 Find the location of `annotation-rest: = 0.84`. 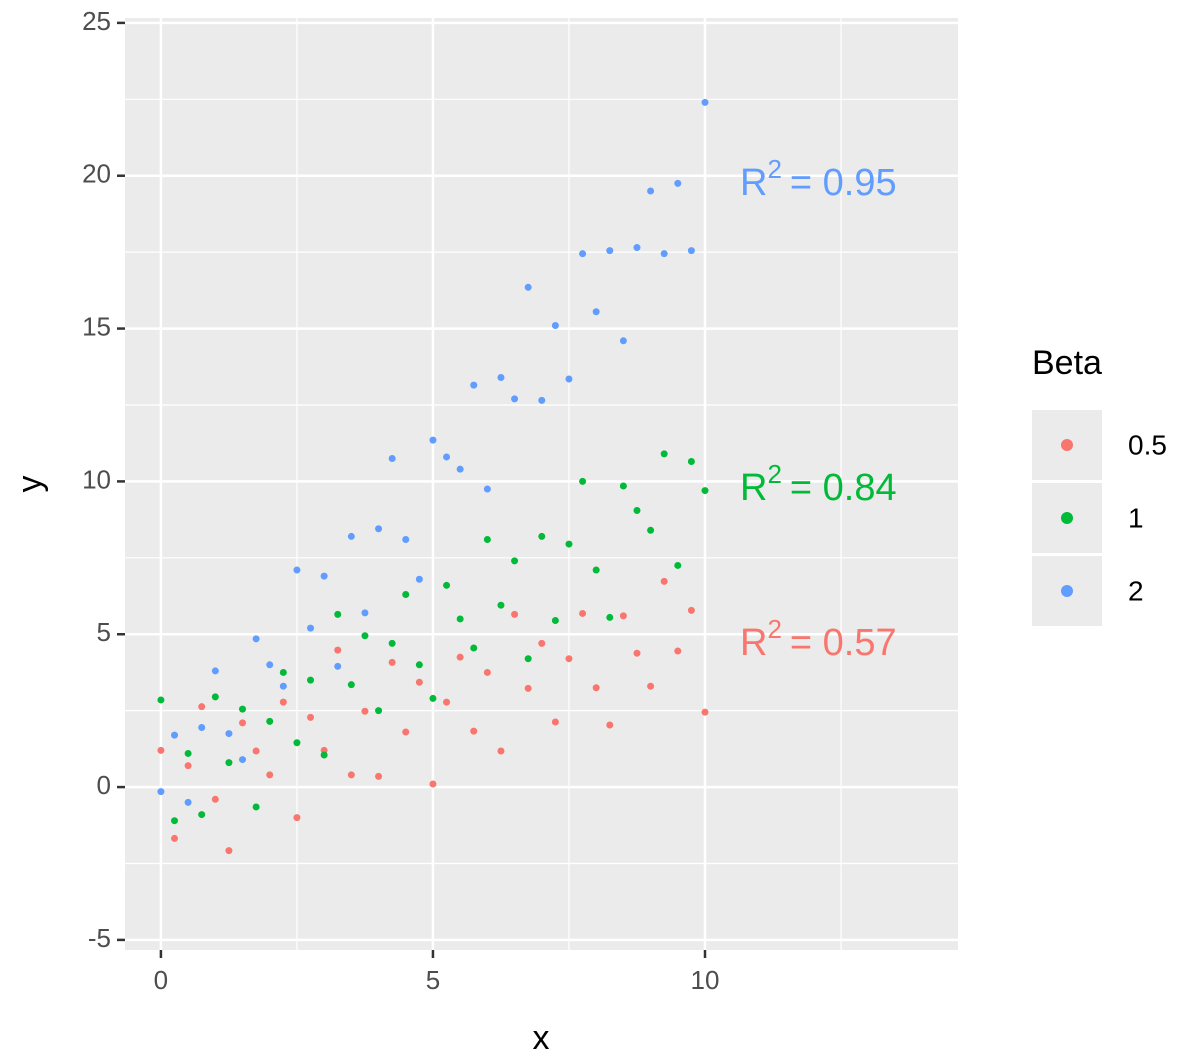

annotation-rest: = 0.84 is located at coordinates (843, 488).